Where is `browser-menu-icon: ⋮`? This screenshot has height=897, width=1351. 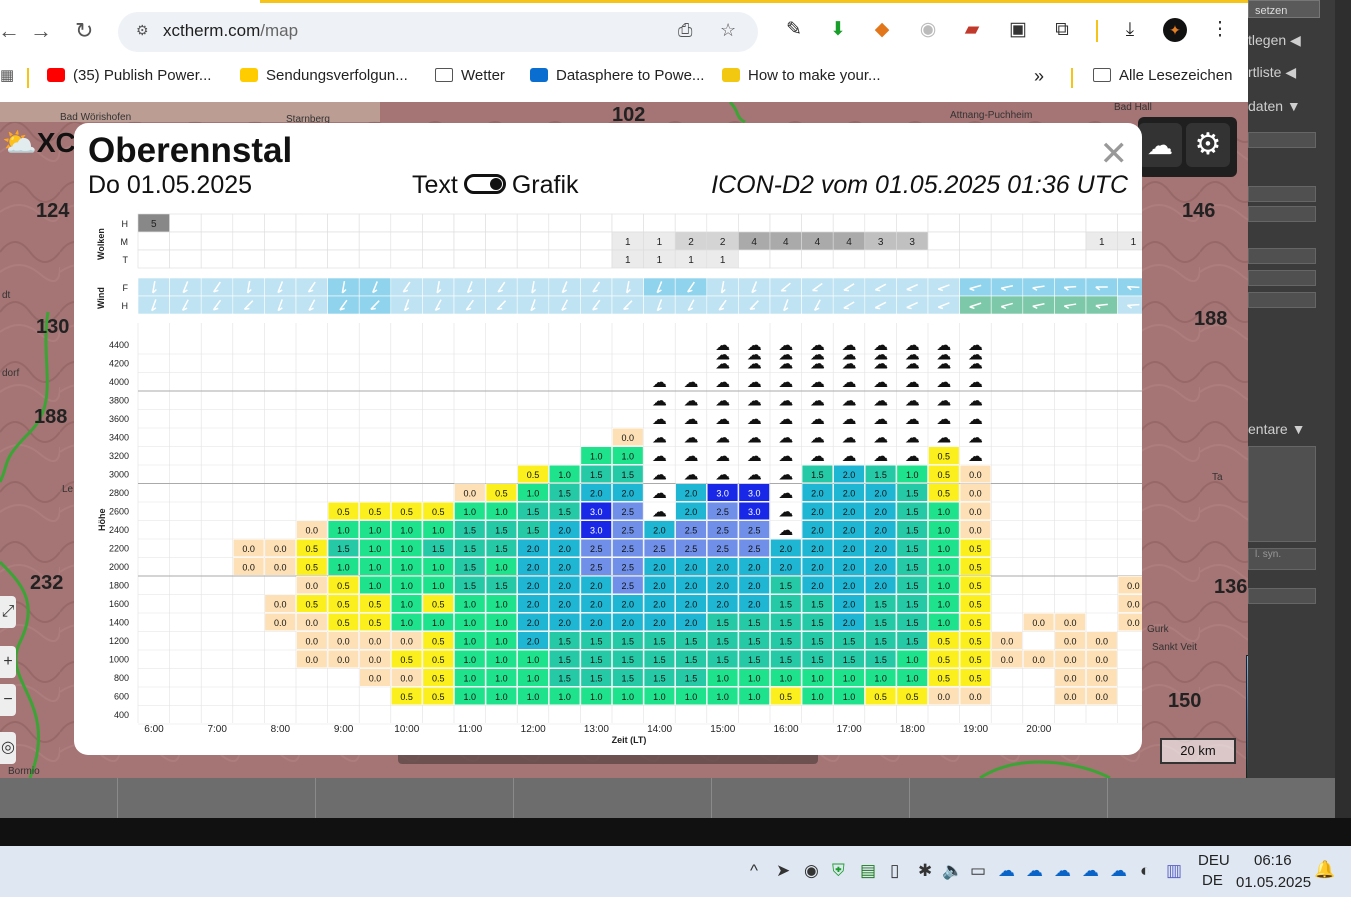
browser-menu-icon: ⋮ is located at coordinates (1220, 29).